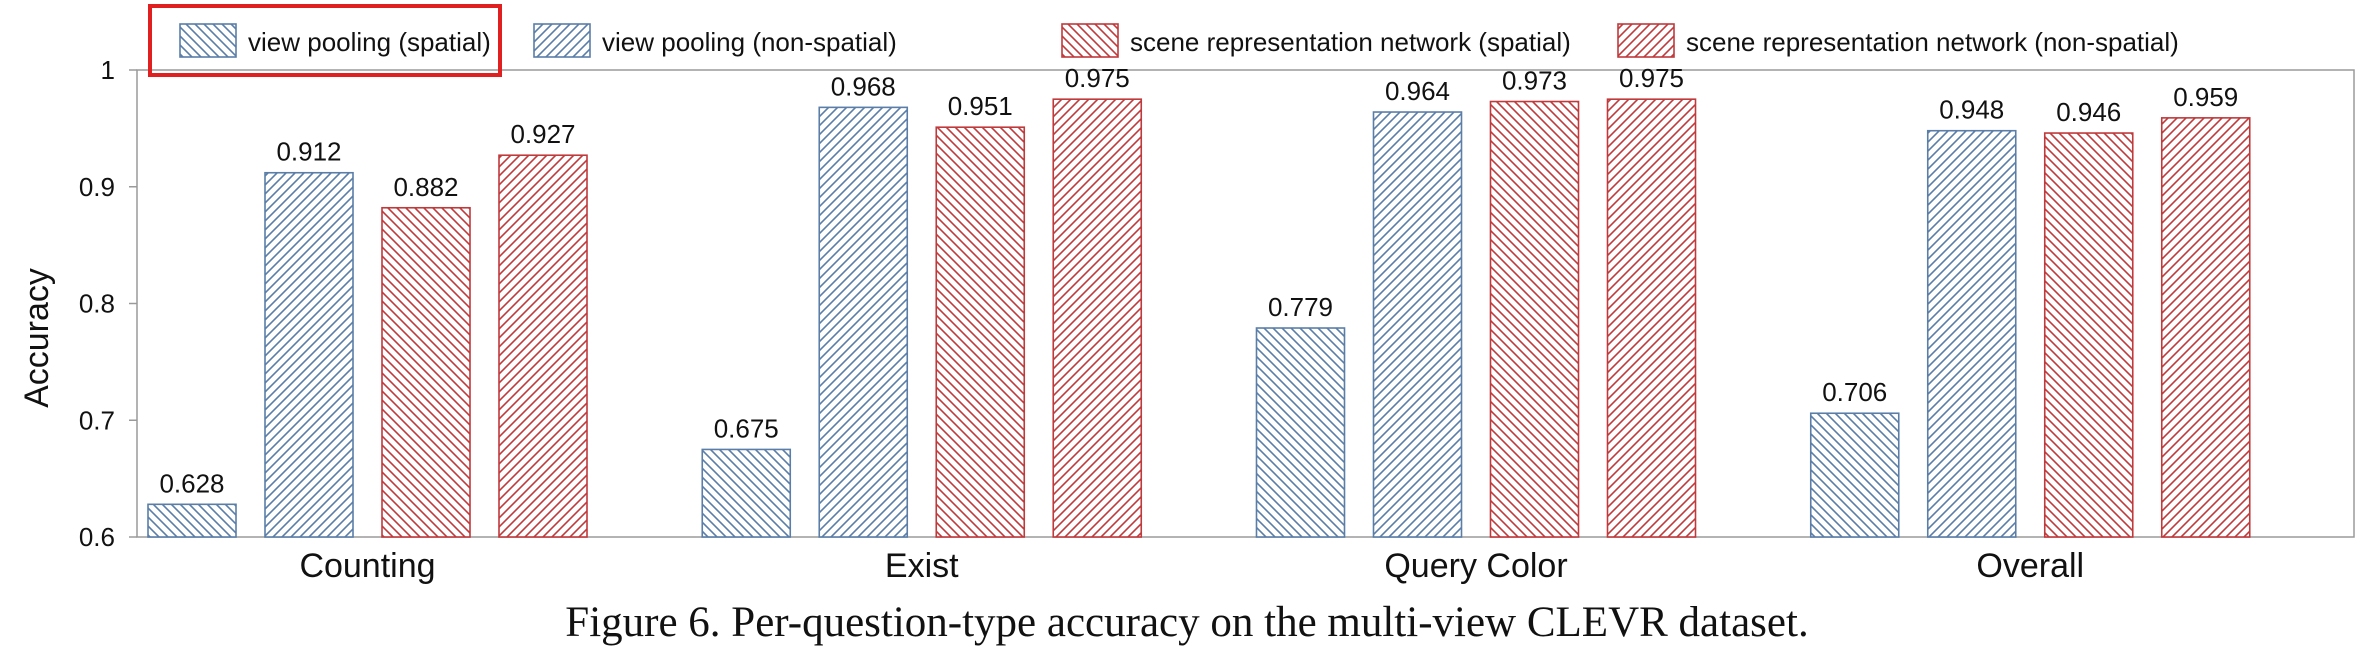  What do you see at coordinates (922, 566) in the screenshot?
I see `x-category-label: Exist` at bounding box center [922, 566].